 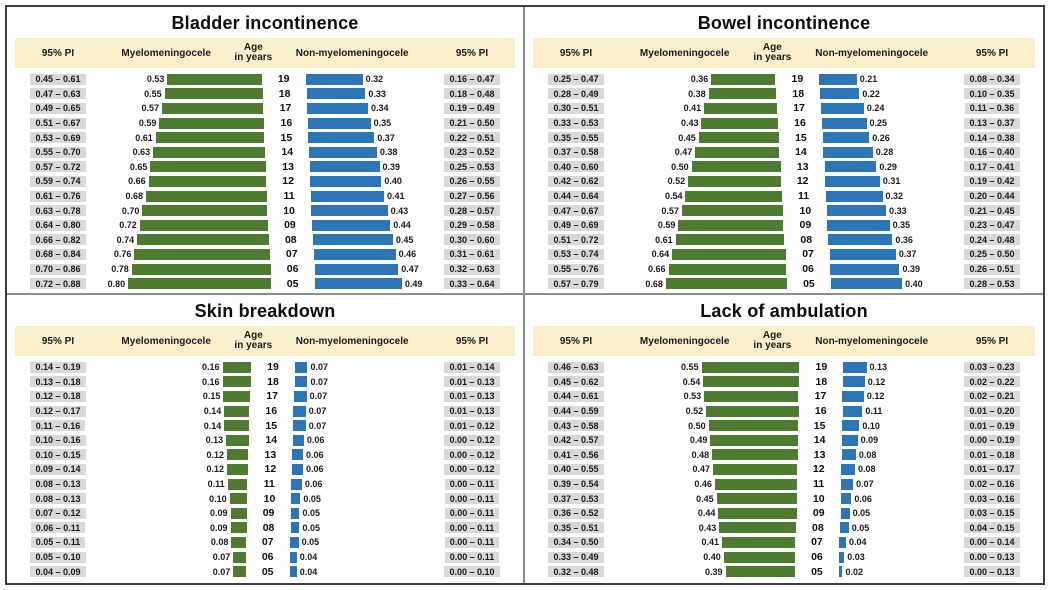 I want to click on left-pi-value: 0.08 – 0.13, so click(x=58, y=484).